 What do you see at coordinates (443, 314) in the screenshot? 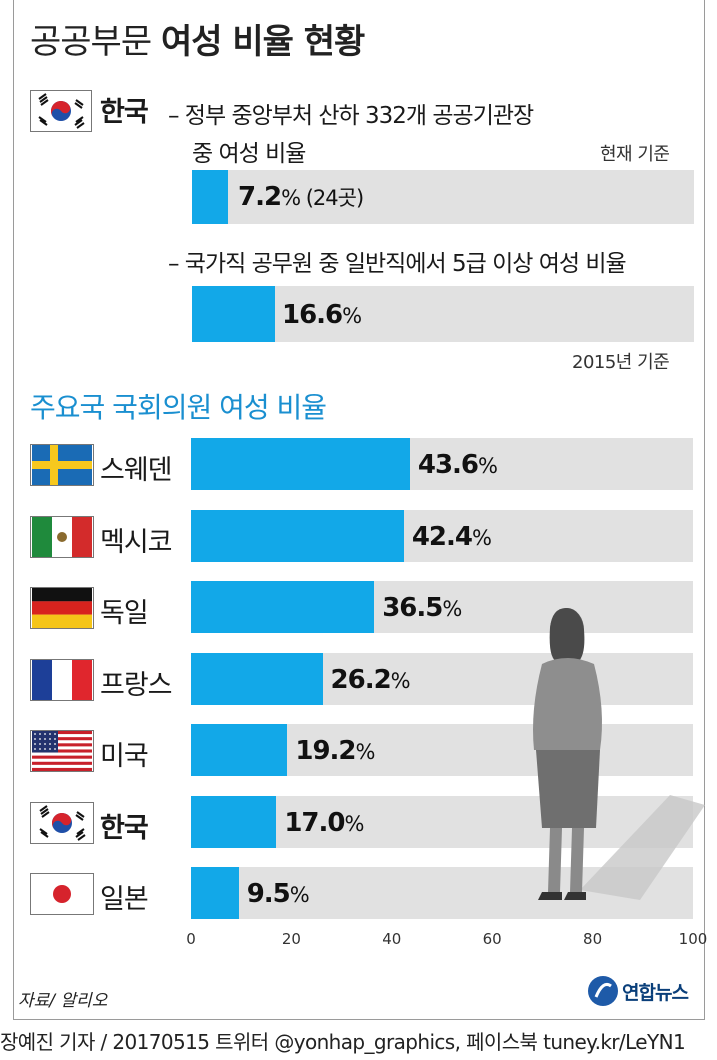
I see `item2-bar-track` at bounding box center [443, 314].